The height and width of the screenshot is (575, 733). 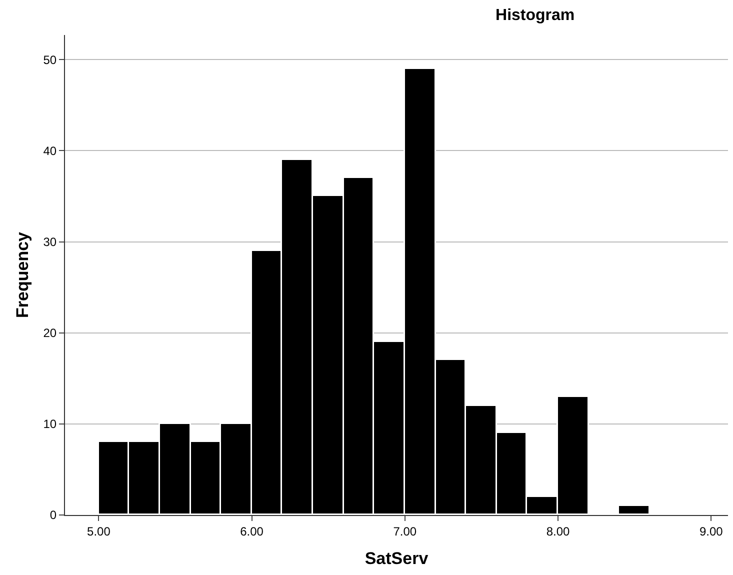 What do you see at coordinates (50, 151) in the screenshot?
I see `y-tick-label: 40` at bounding box center [50, 151].